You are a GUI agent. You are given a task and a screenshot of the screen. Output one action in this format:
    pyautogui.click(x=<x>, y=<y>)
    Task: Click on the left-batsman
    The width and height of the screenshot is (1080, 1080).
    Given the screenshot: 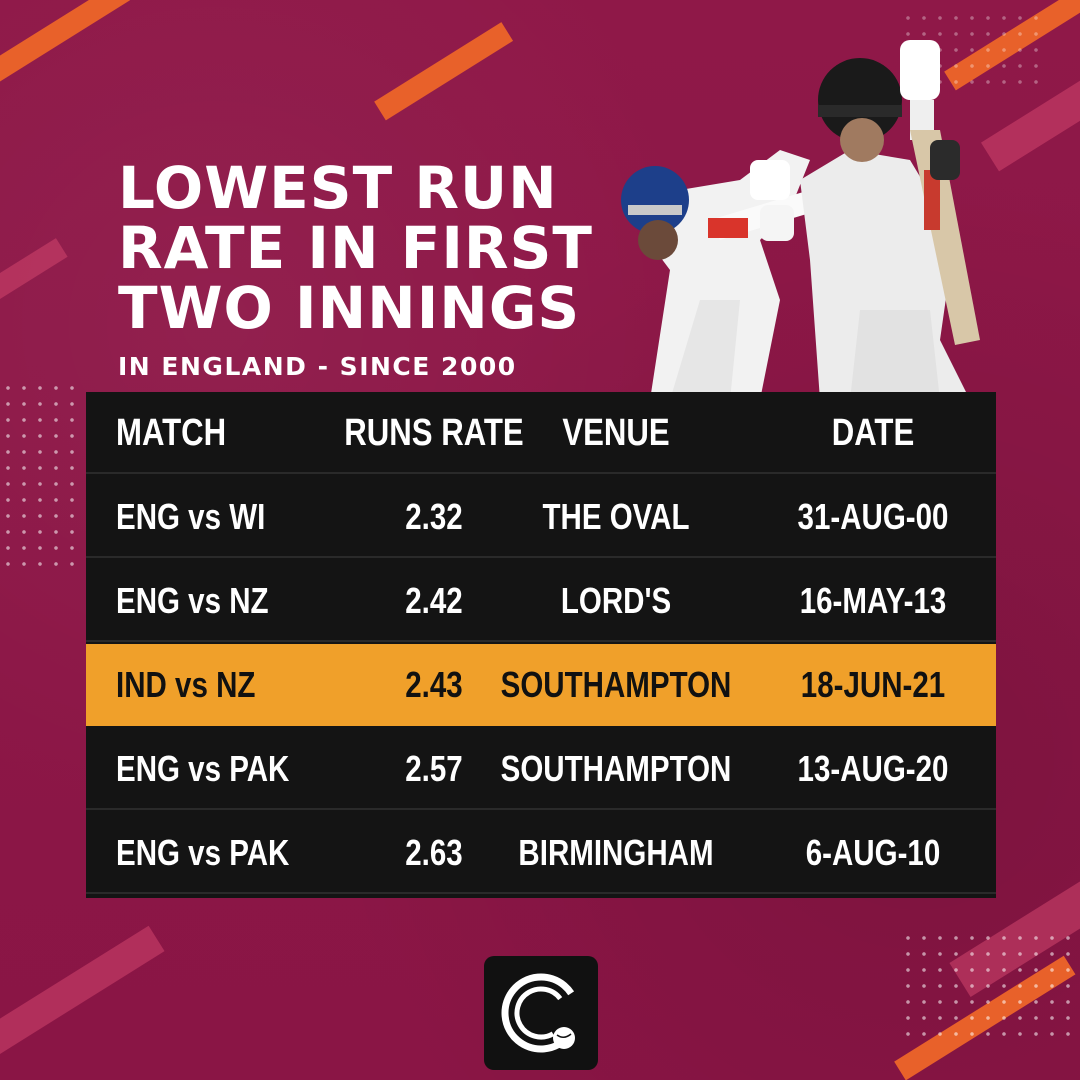 What is the action you would take?
    pyautogui.click(x=720, y=275)
    